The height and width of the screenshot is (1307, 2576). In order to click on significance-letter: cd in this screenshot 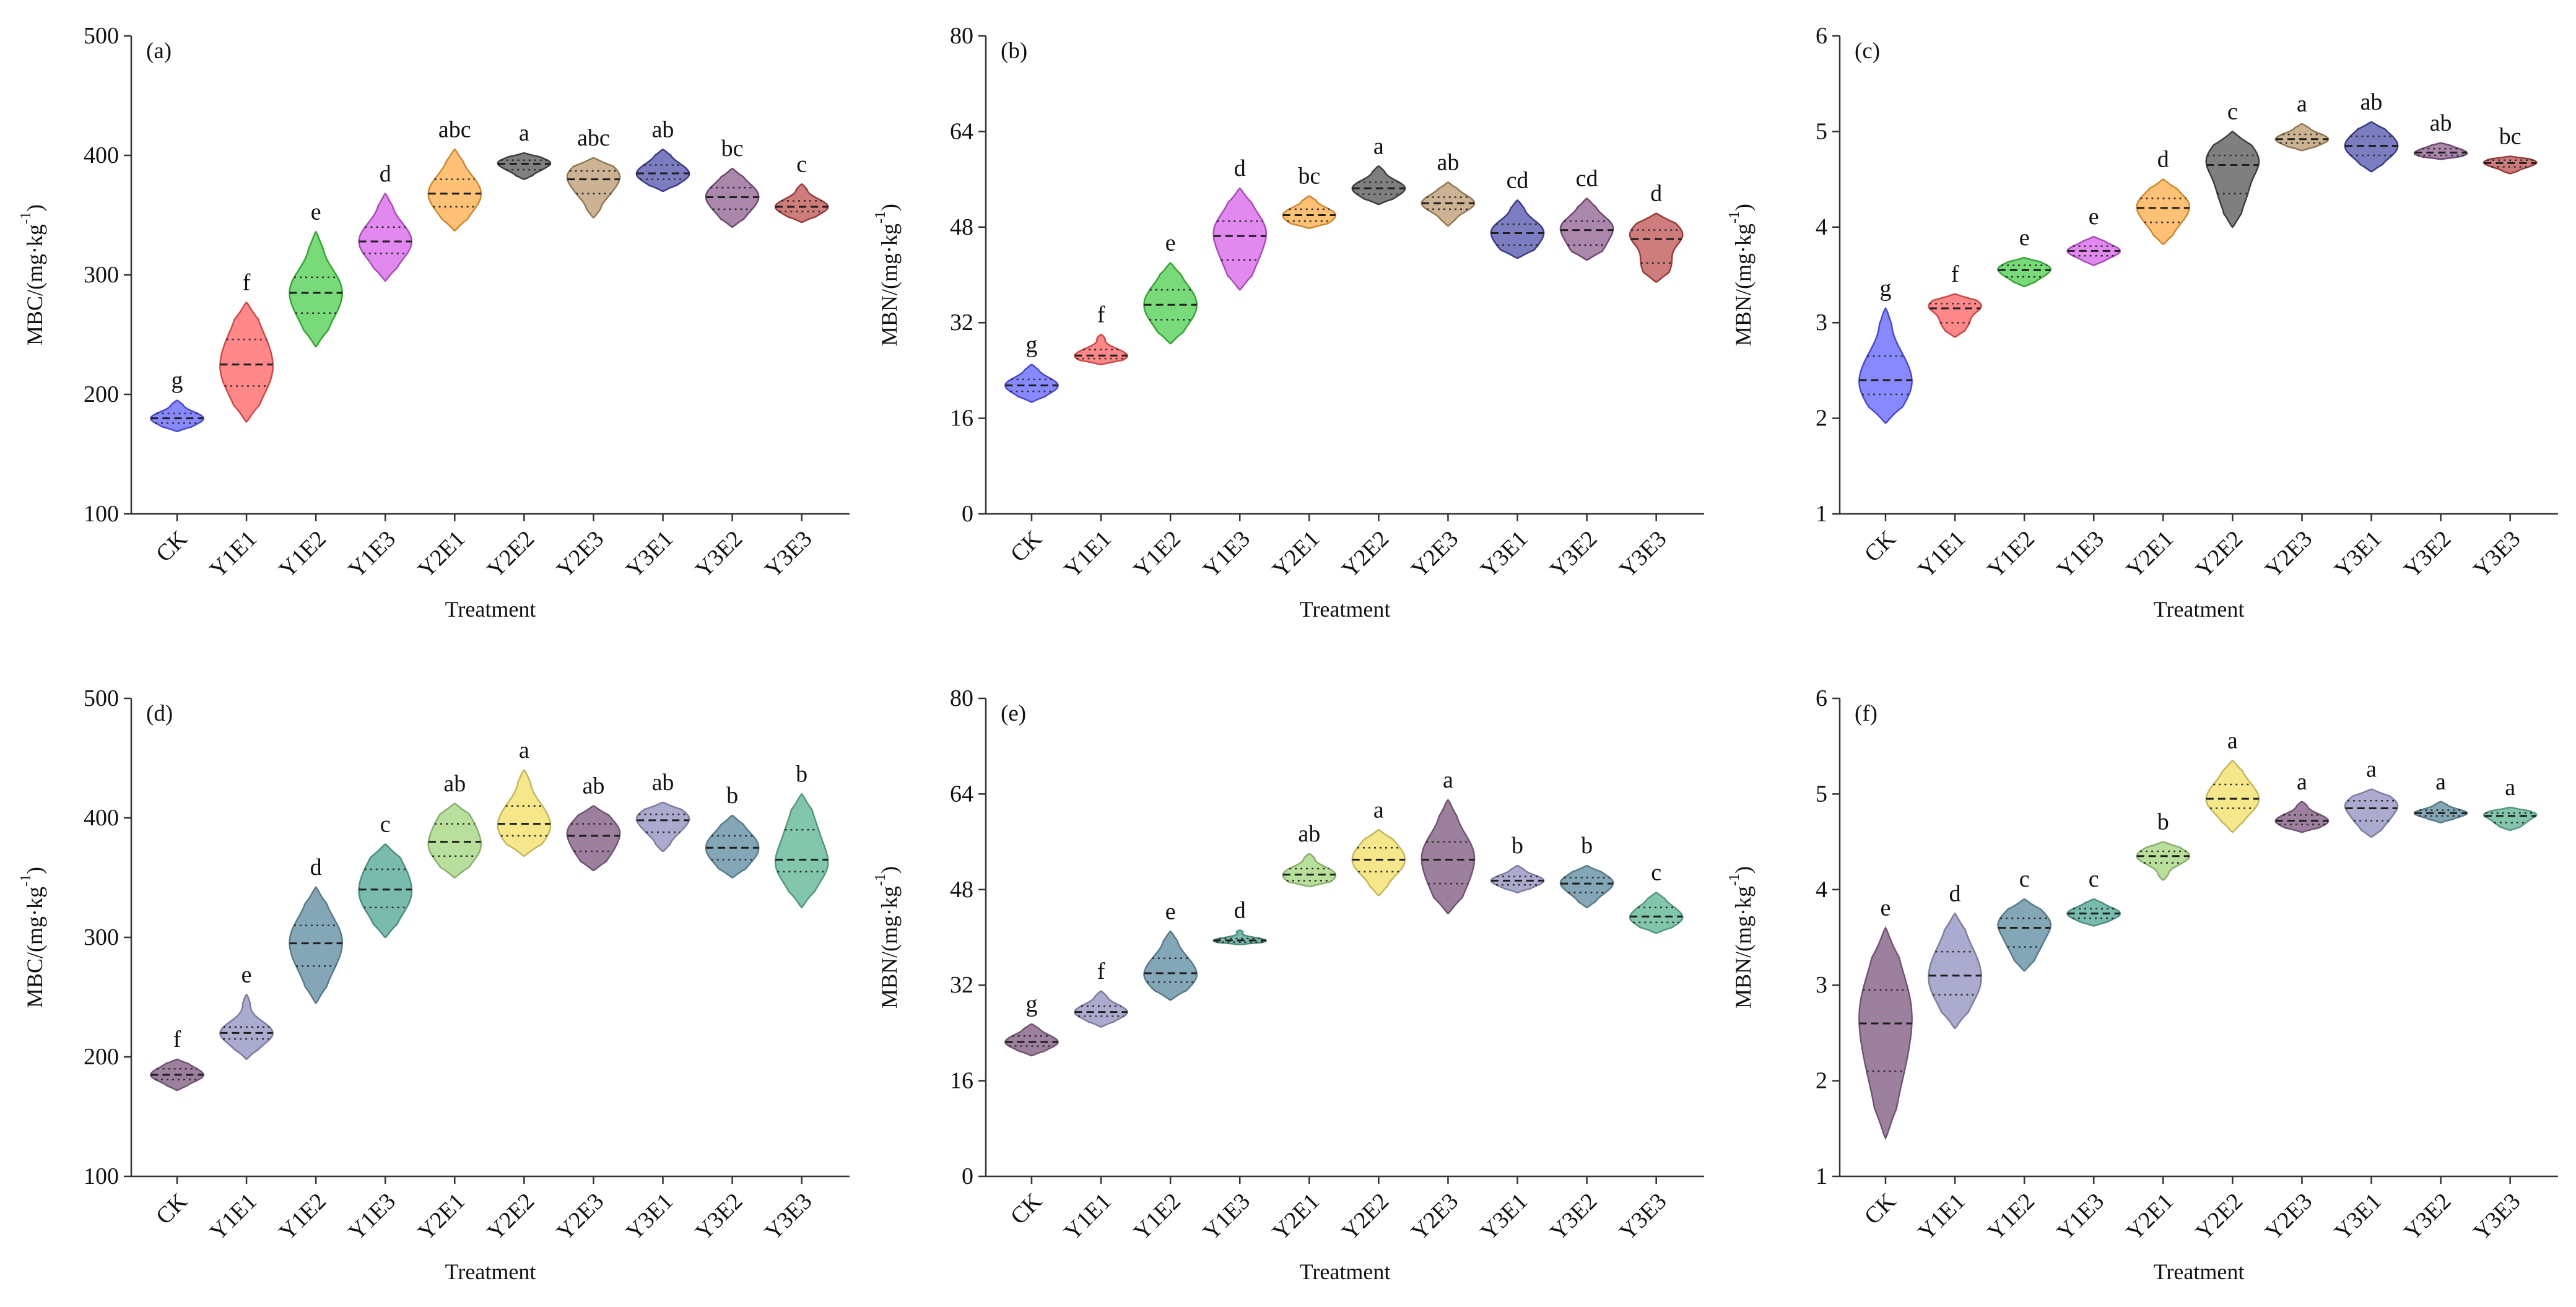, I will do `click(1518, 180)`.